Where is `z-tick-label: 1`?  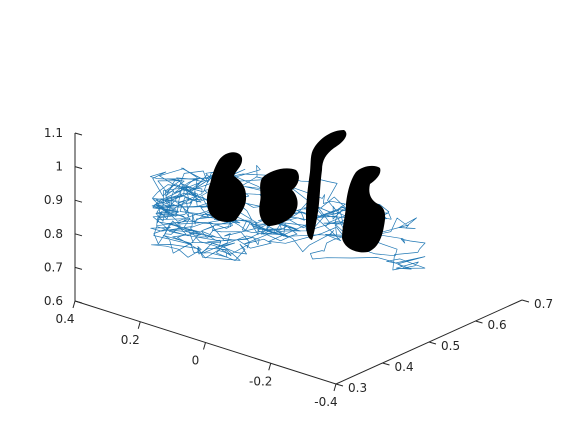
z-tick-label: 1 is located at coordinates (59, 167).